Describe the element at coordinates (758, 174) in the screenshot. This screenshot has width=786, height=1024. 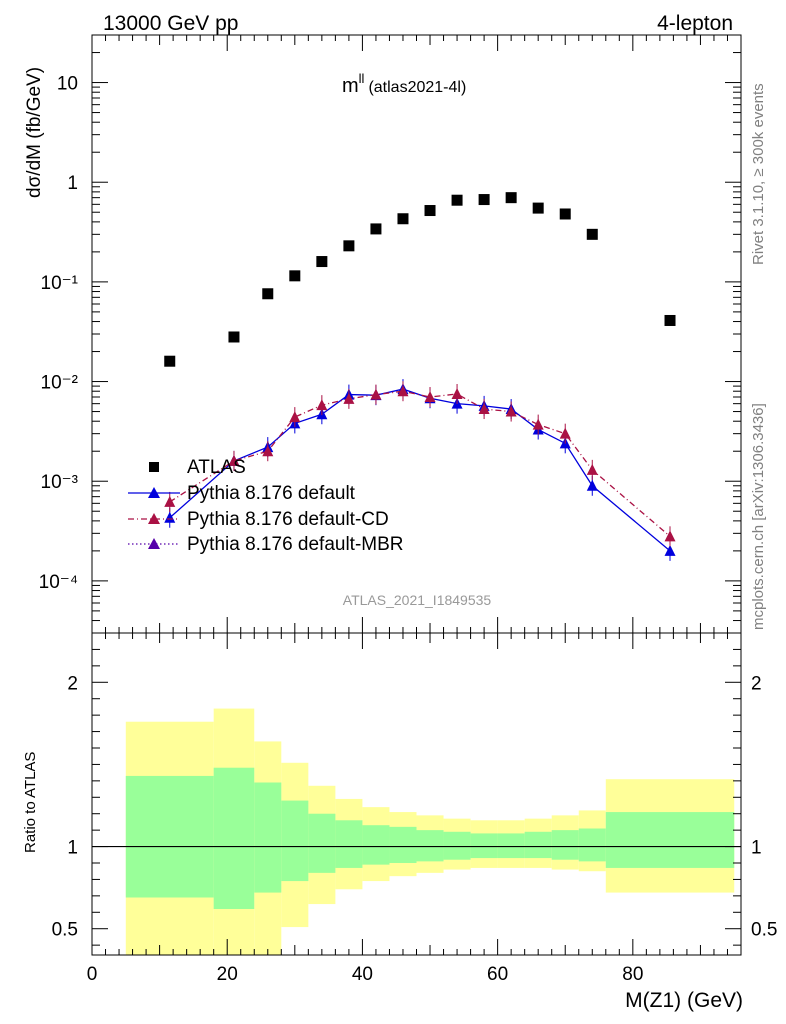
I see `rivet-version-label: Rivet 3.1.10, ≥ 300k events` at that location.